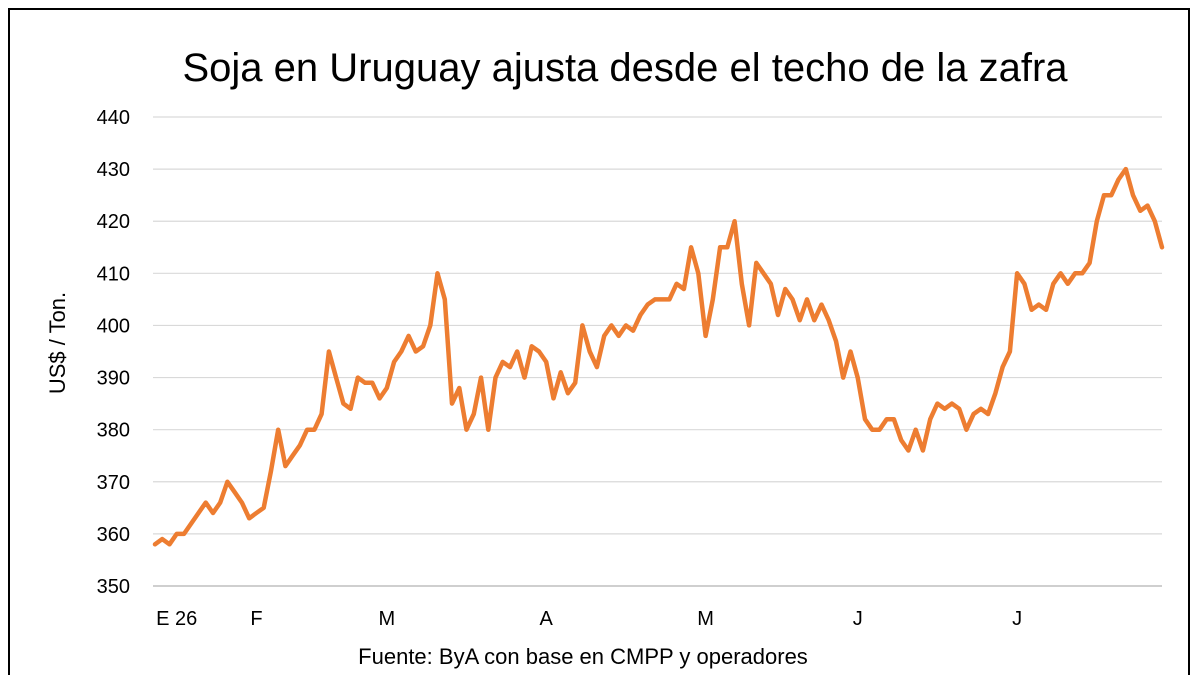 Image resolution: width=1200 pixels, height=675 pixels. Describe the element at coordinates (113, 274) in the screenshot. I see `y-tick-label: 410` at that location.